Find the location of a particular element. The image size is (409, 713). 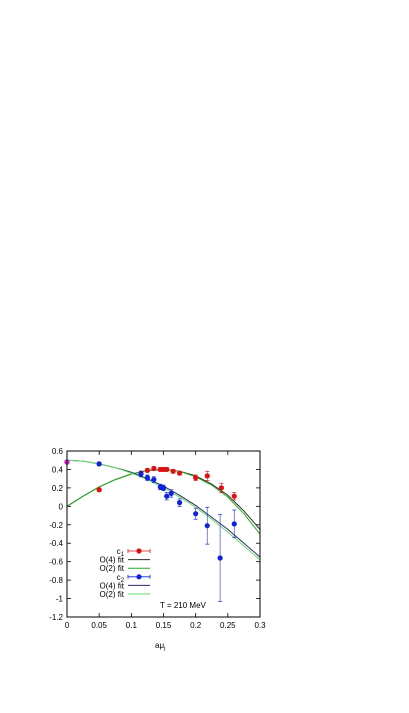

y-tick-label: 0.2 is located at coordinates (58, 488).